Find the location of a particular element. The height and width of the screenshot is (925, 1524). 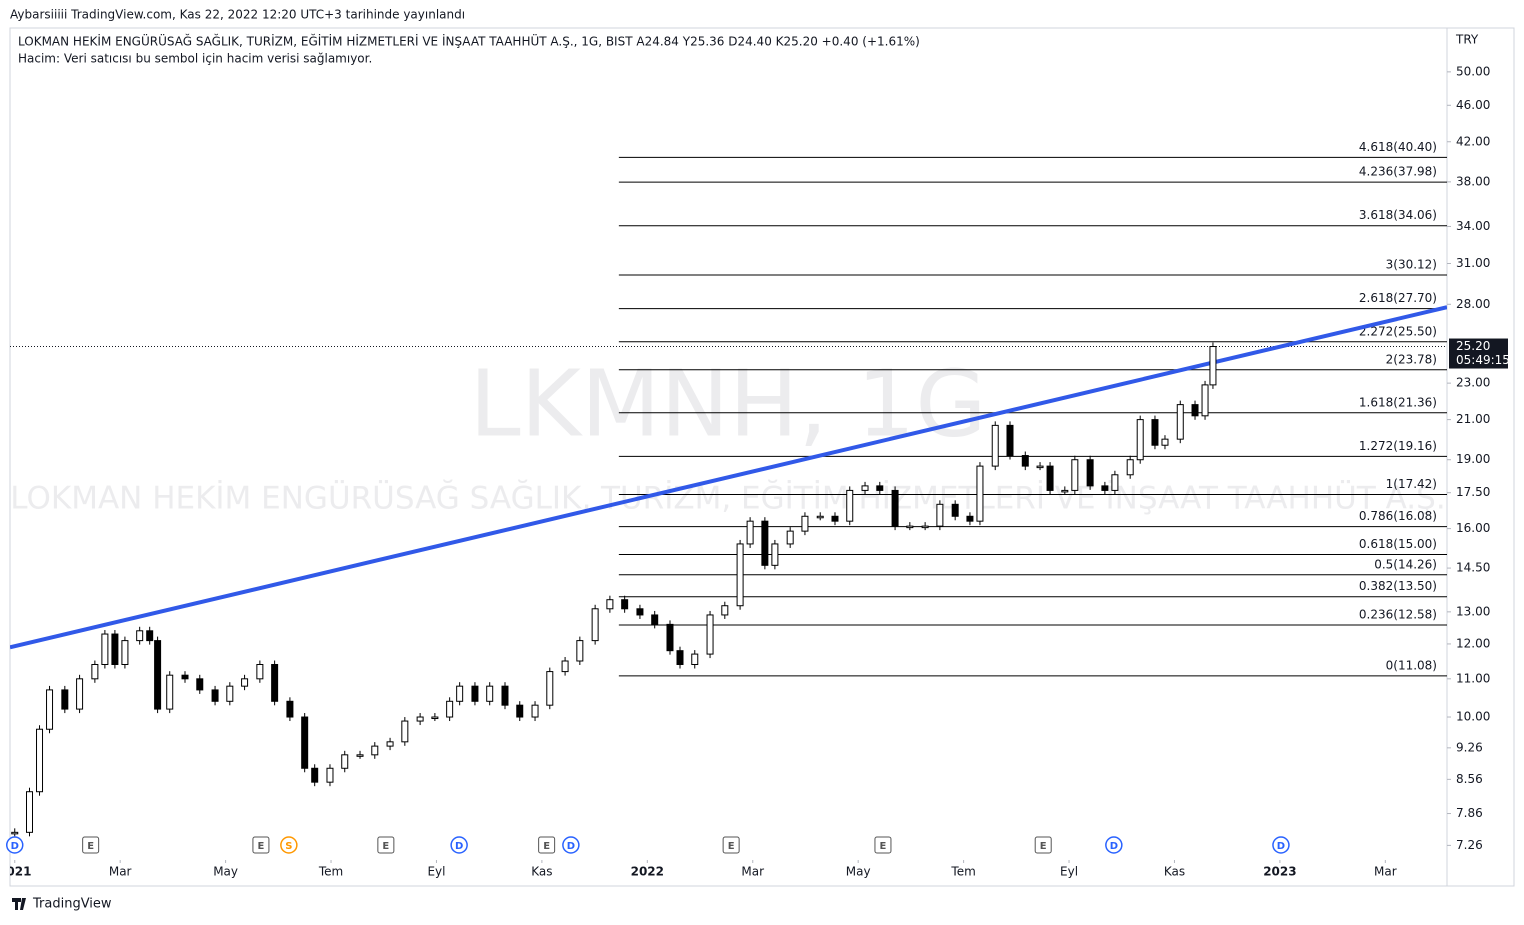

x-tick-label: Tem is located at coordinates (330, 872).